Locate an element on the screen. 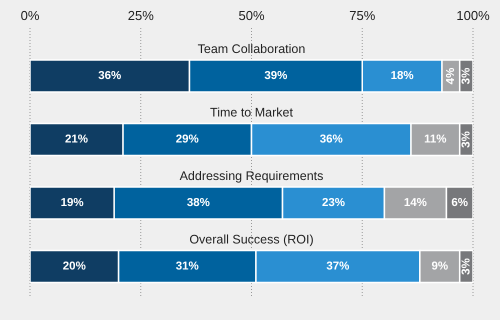  data-label: 20% is located at coordinates (74, 266).